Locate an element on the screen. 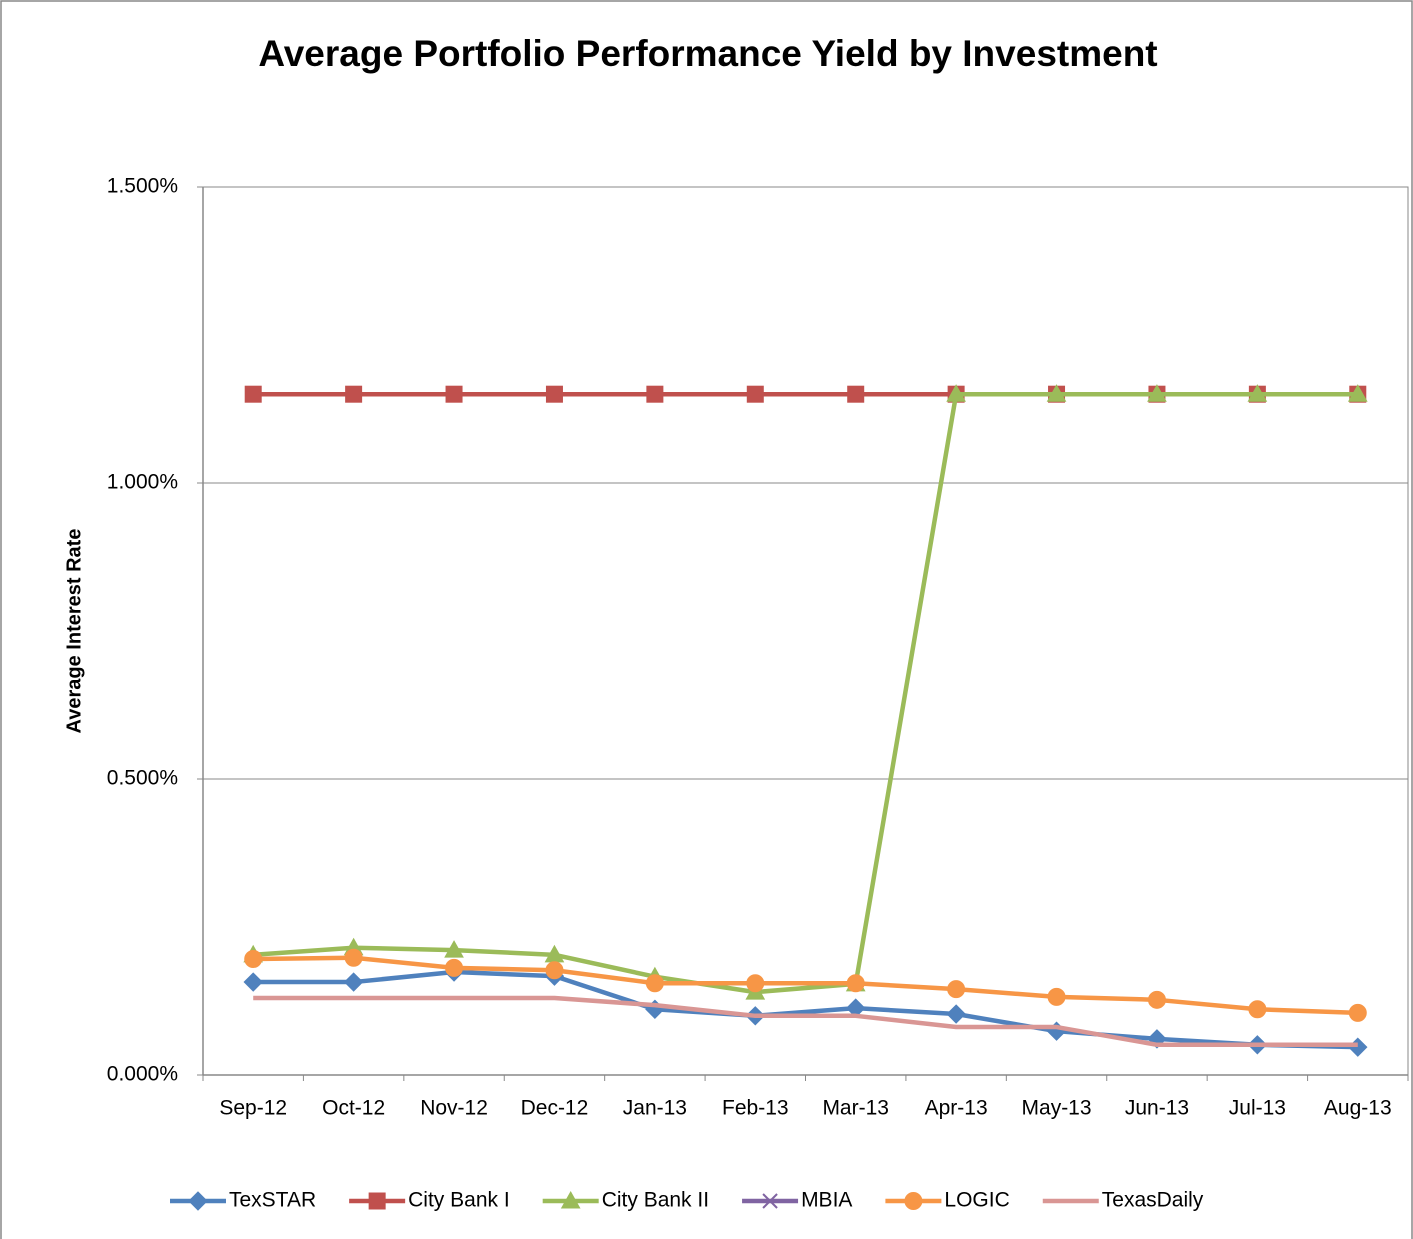 This screenshot has width=1413, height=1239. legend-item: City Bank II is located at coordinates (625, 1200).